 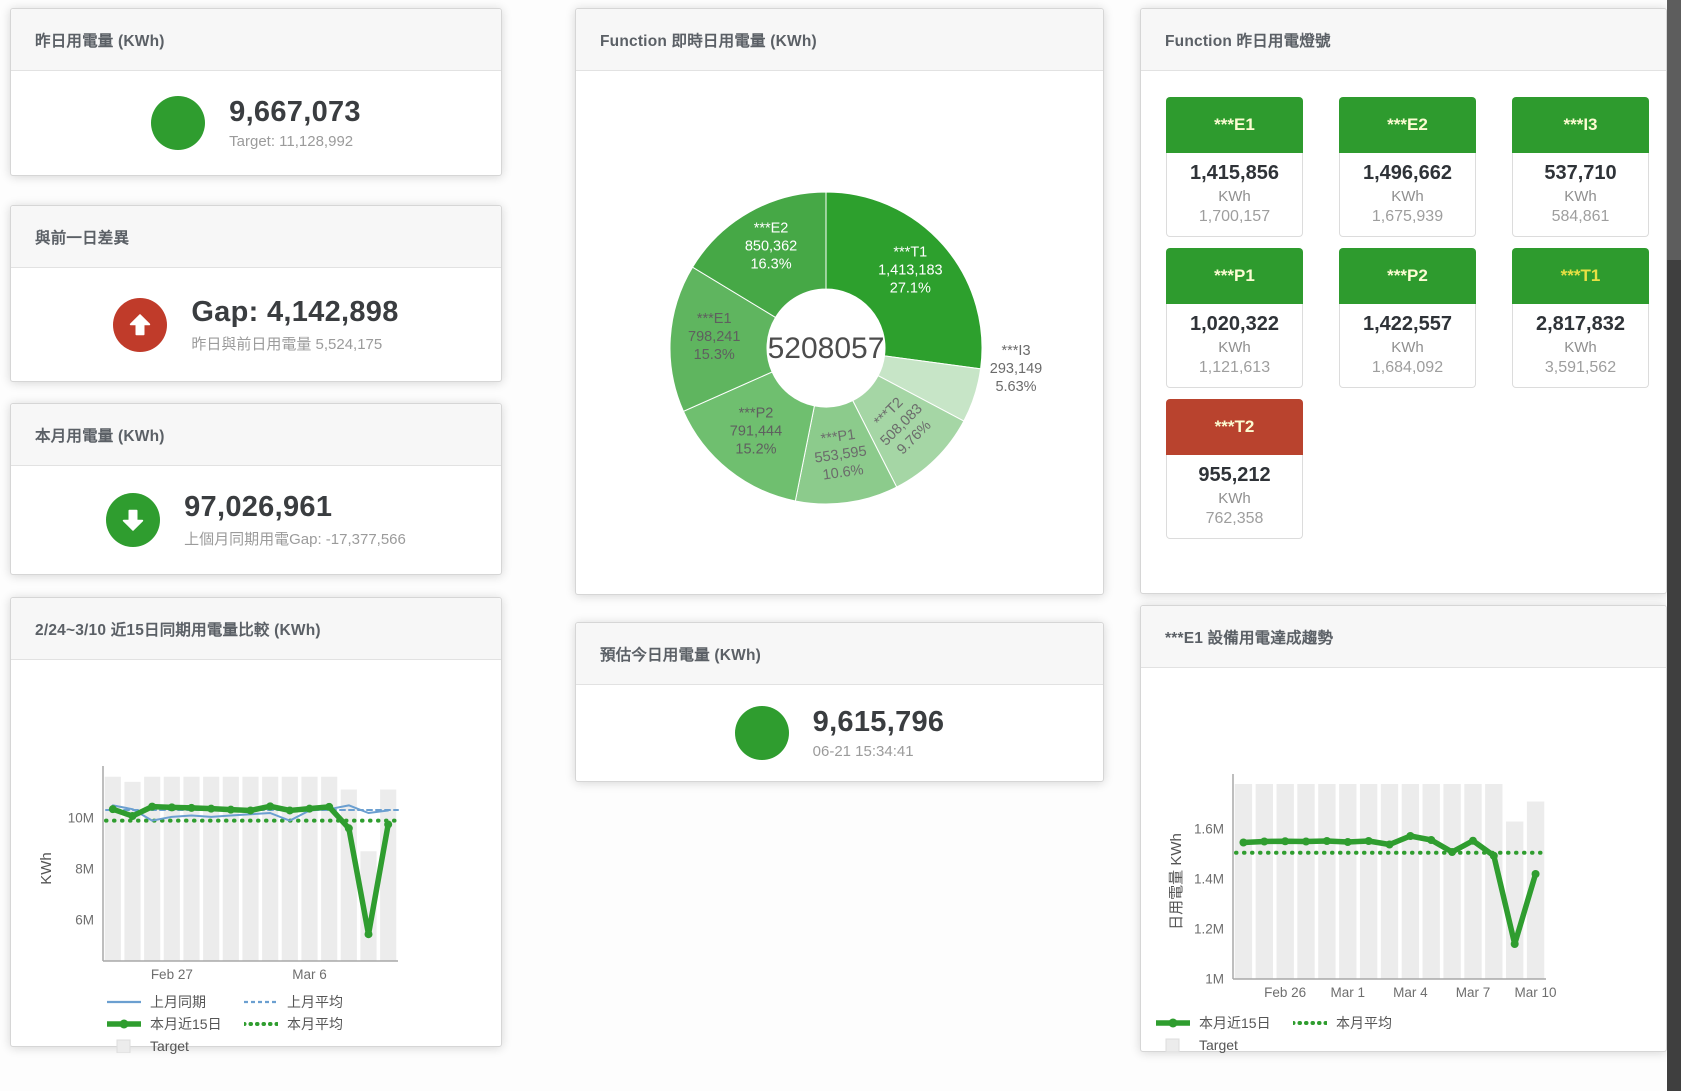 I want to click on legend-label: 上月同期, so click(x=178, y=1002).